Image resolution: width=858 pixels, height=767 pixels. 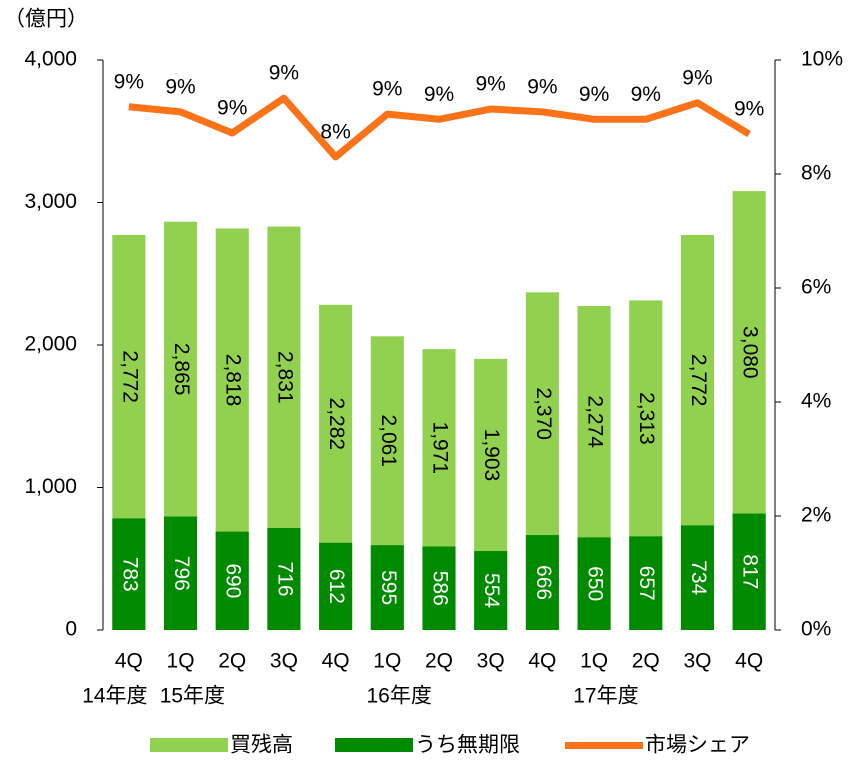 I want to click on bar-label-group: 817, so click(x=750, y=571).